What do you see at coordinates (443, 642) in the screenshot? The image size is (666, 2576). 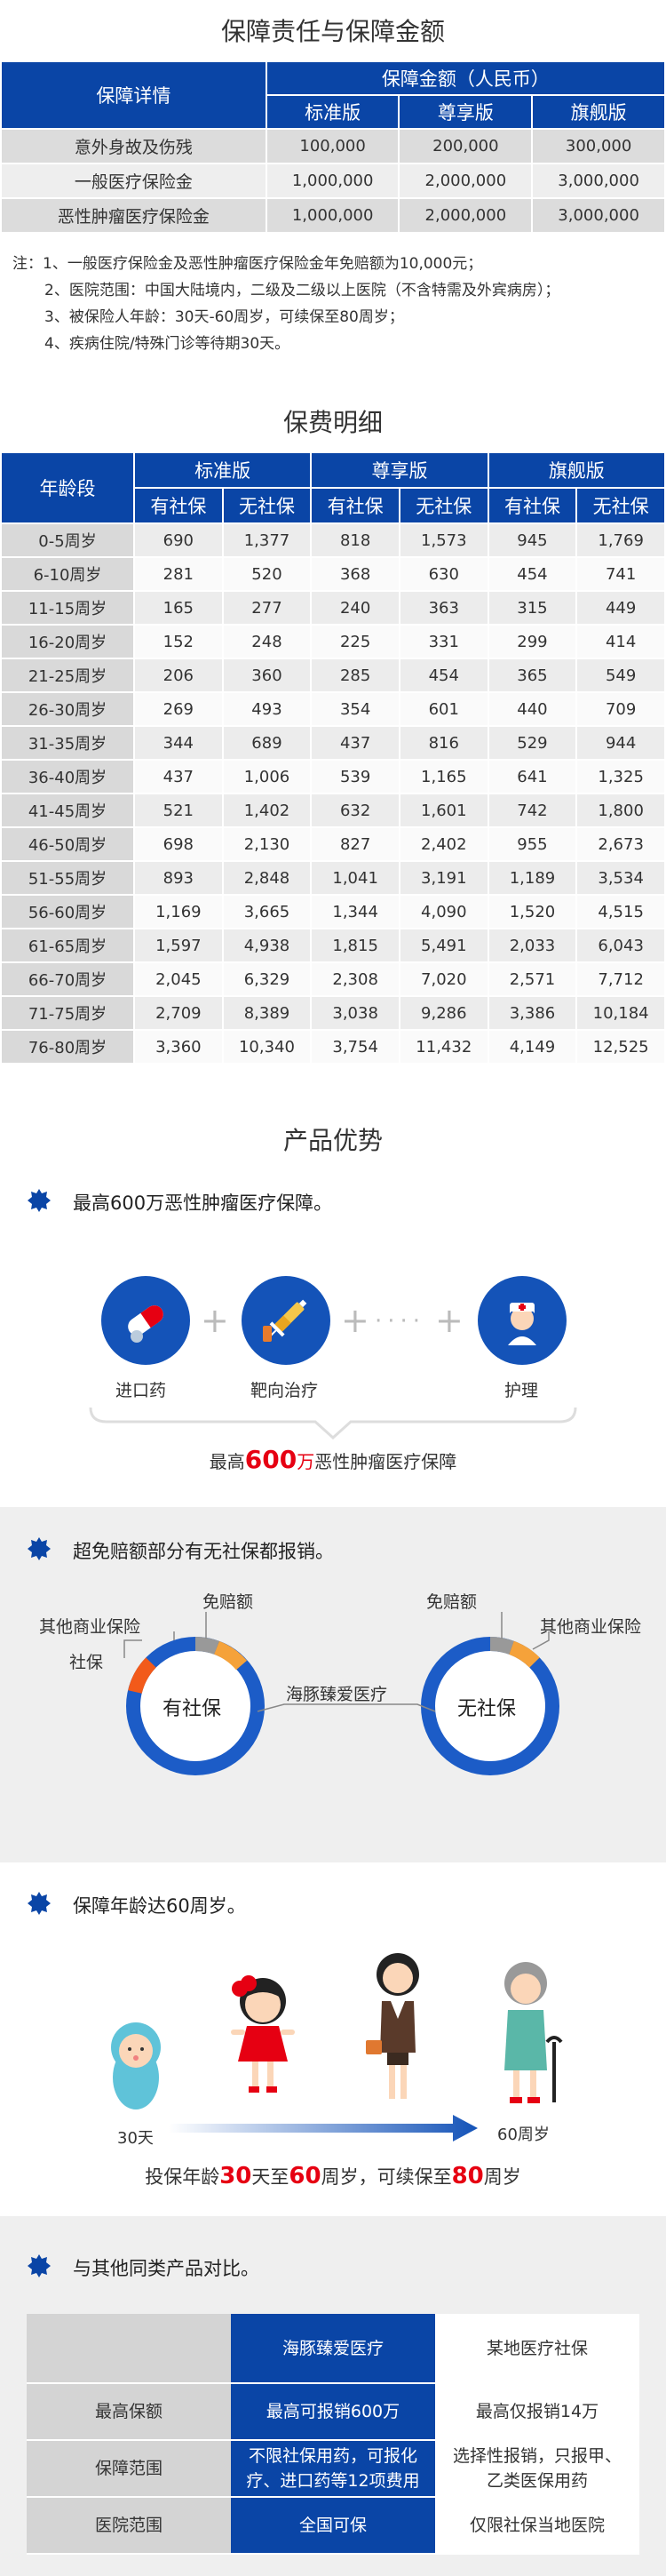 I see `premium-cell: 331` at bounding box center [443, 642].